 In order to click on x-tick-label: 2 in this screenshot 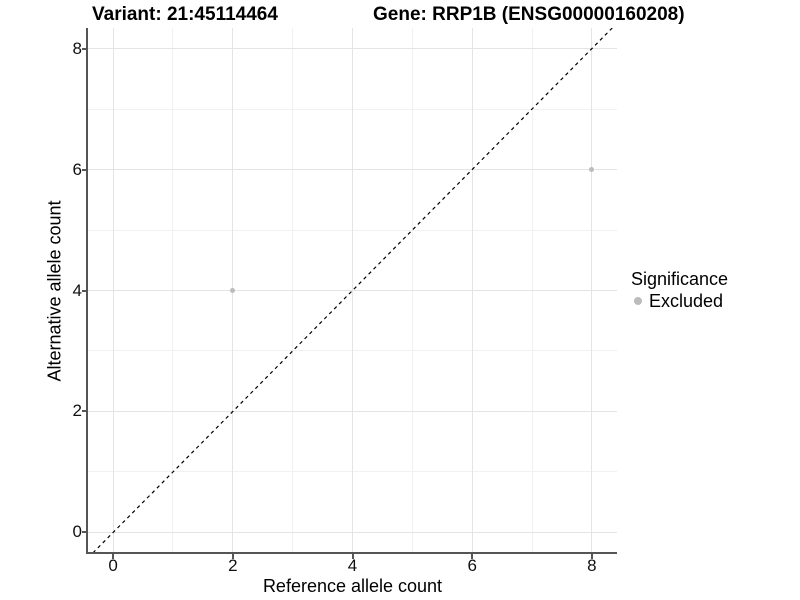, I will do `click(233, 565)`.